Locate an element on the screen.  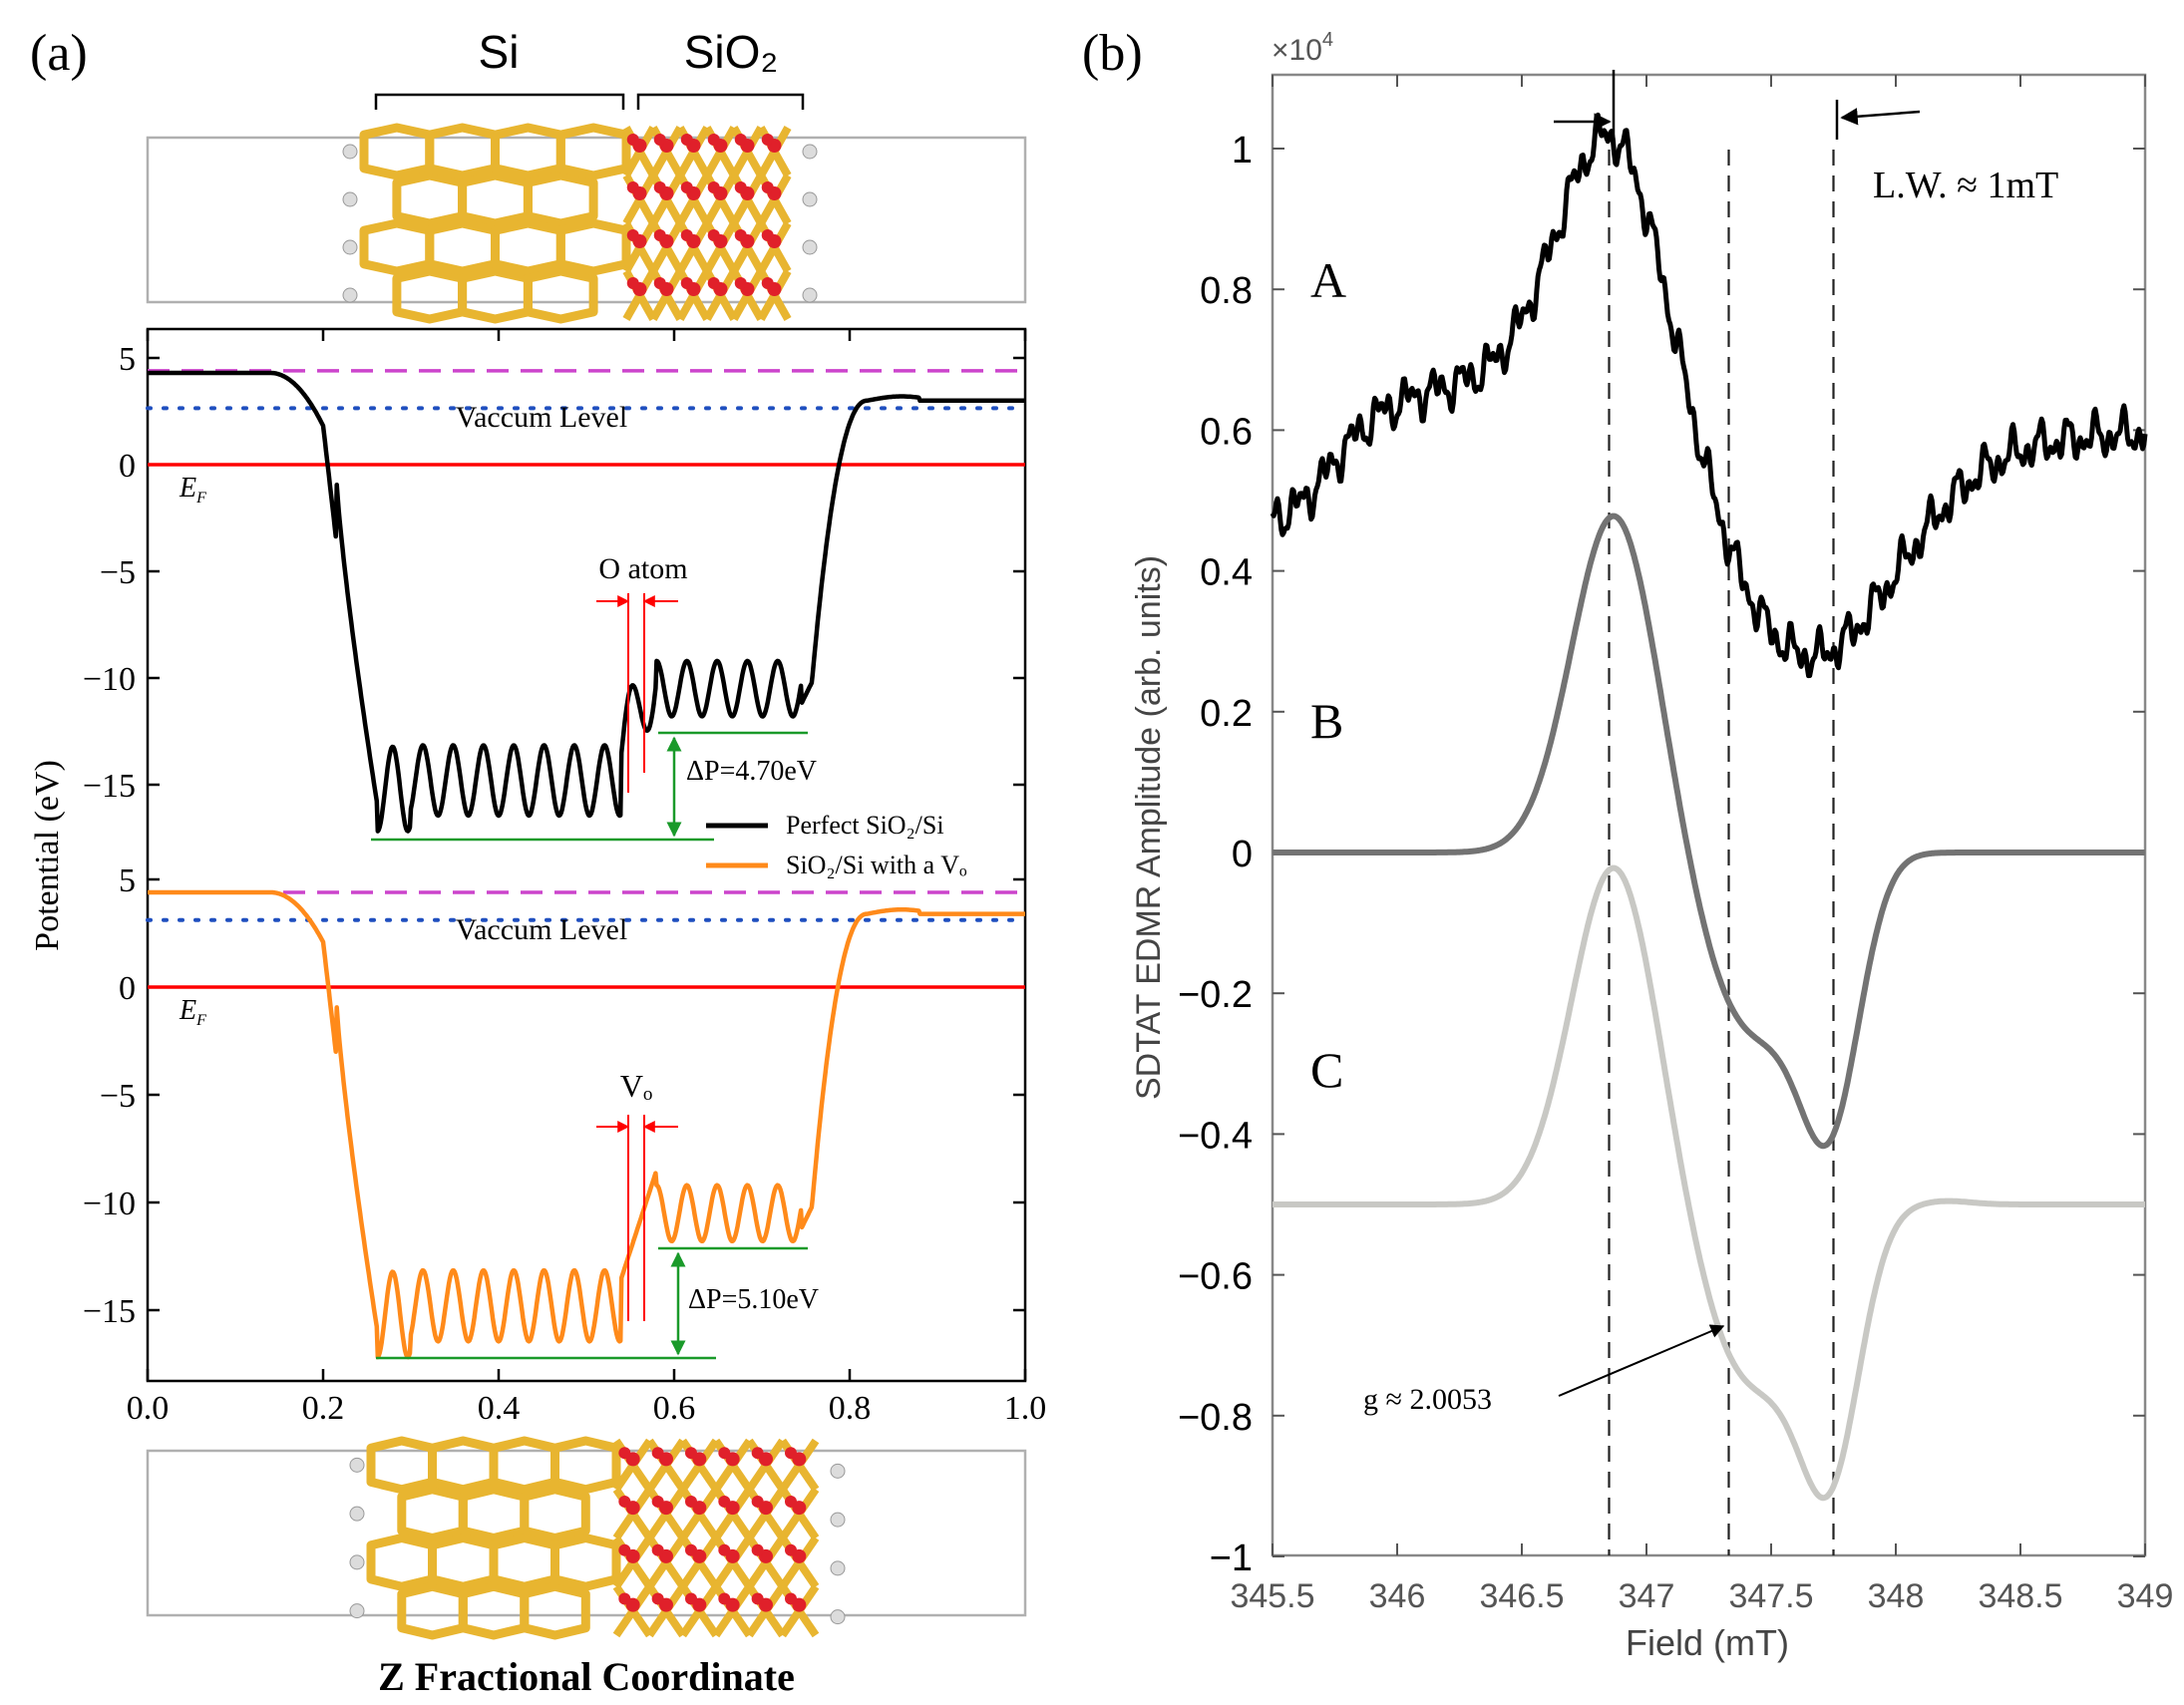
b-xtick-label: 346.5 is located at coordinates (1521, 1596).